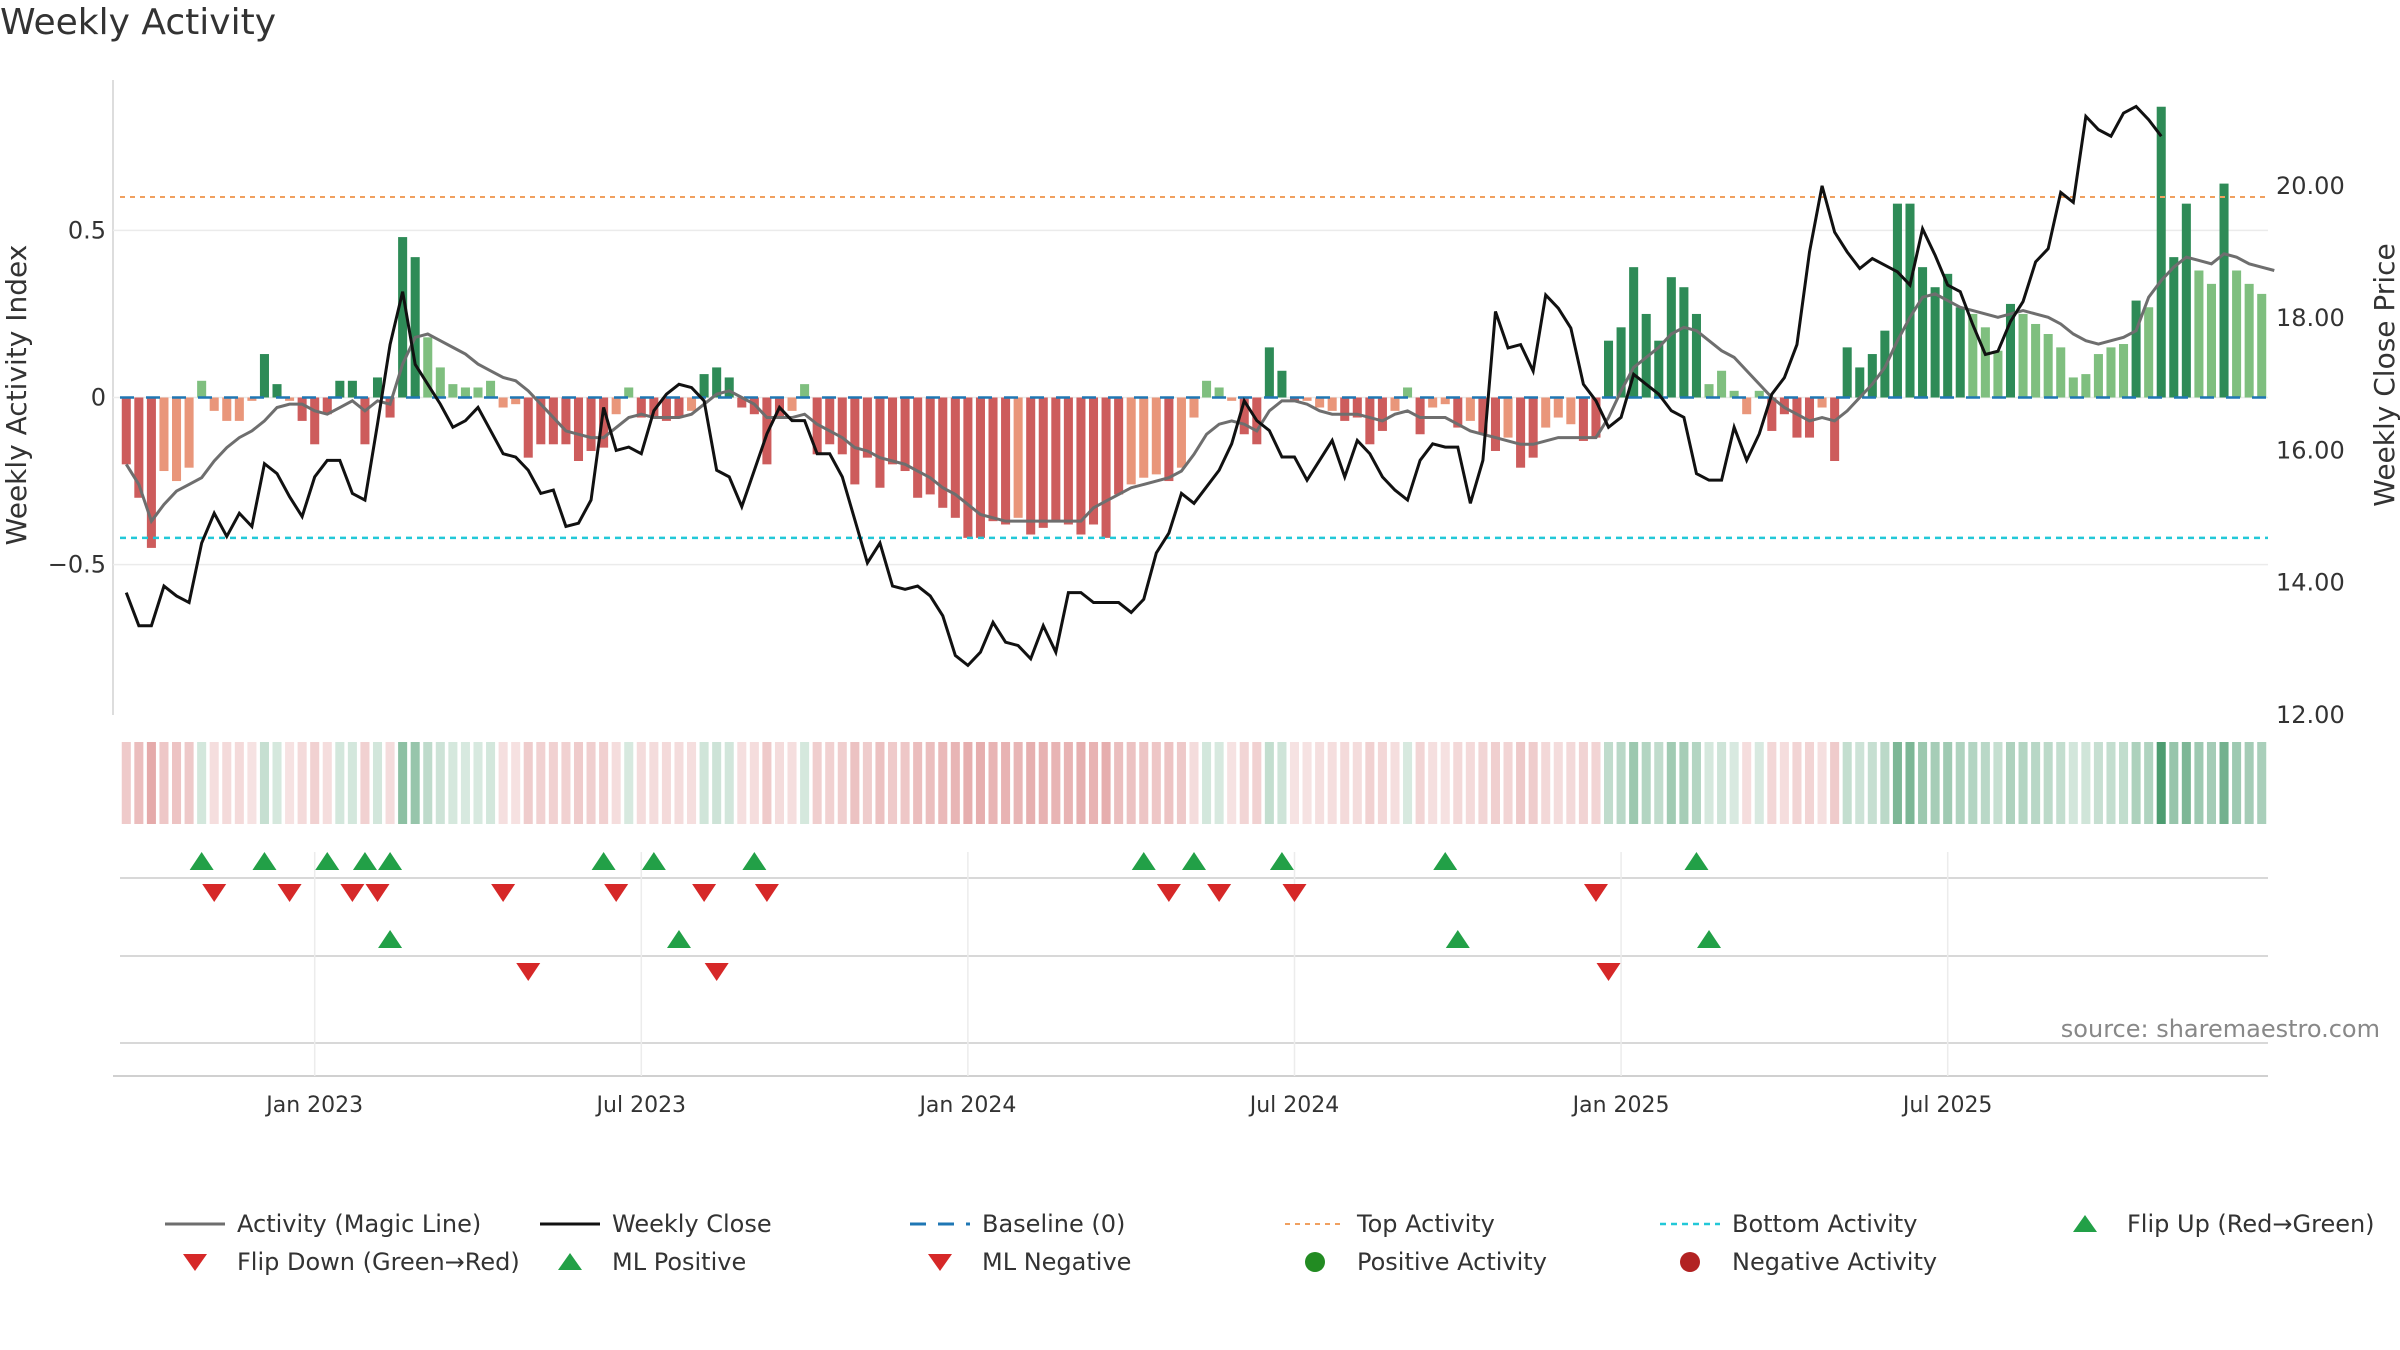 This screenshot has height=1350, width=2400. I want to click on right-tick-label: 20.00, so click(2310, 186).